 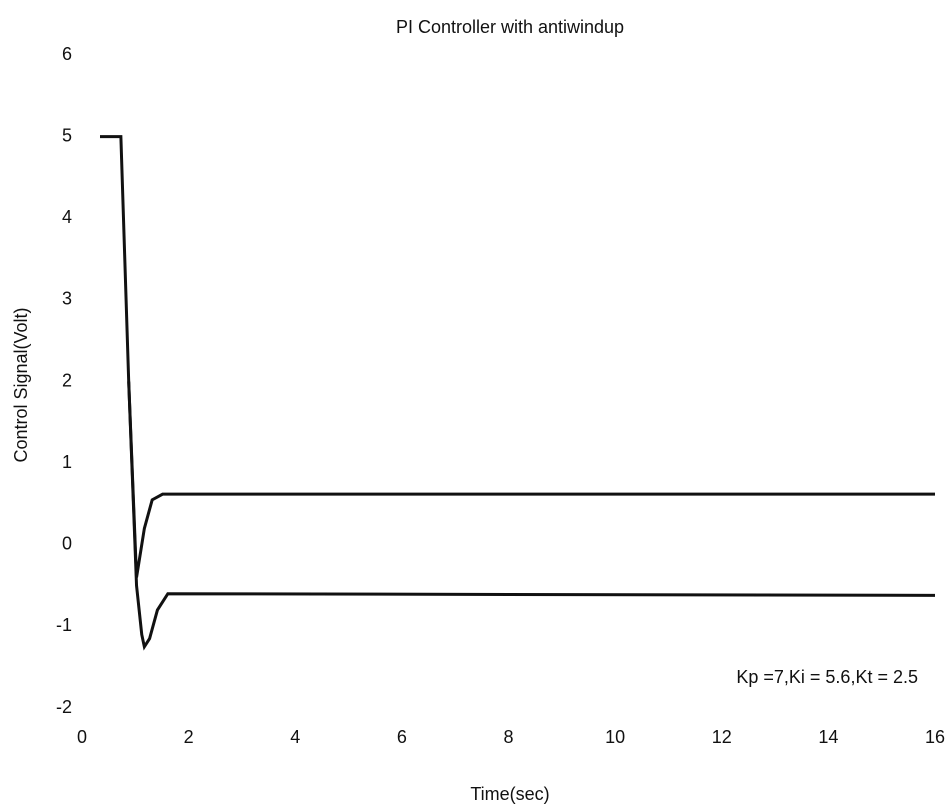 I want to click on chart-title: PI Controller with antiwindup, so click(x=510, y=27).